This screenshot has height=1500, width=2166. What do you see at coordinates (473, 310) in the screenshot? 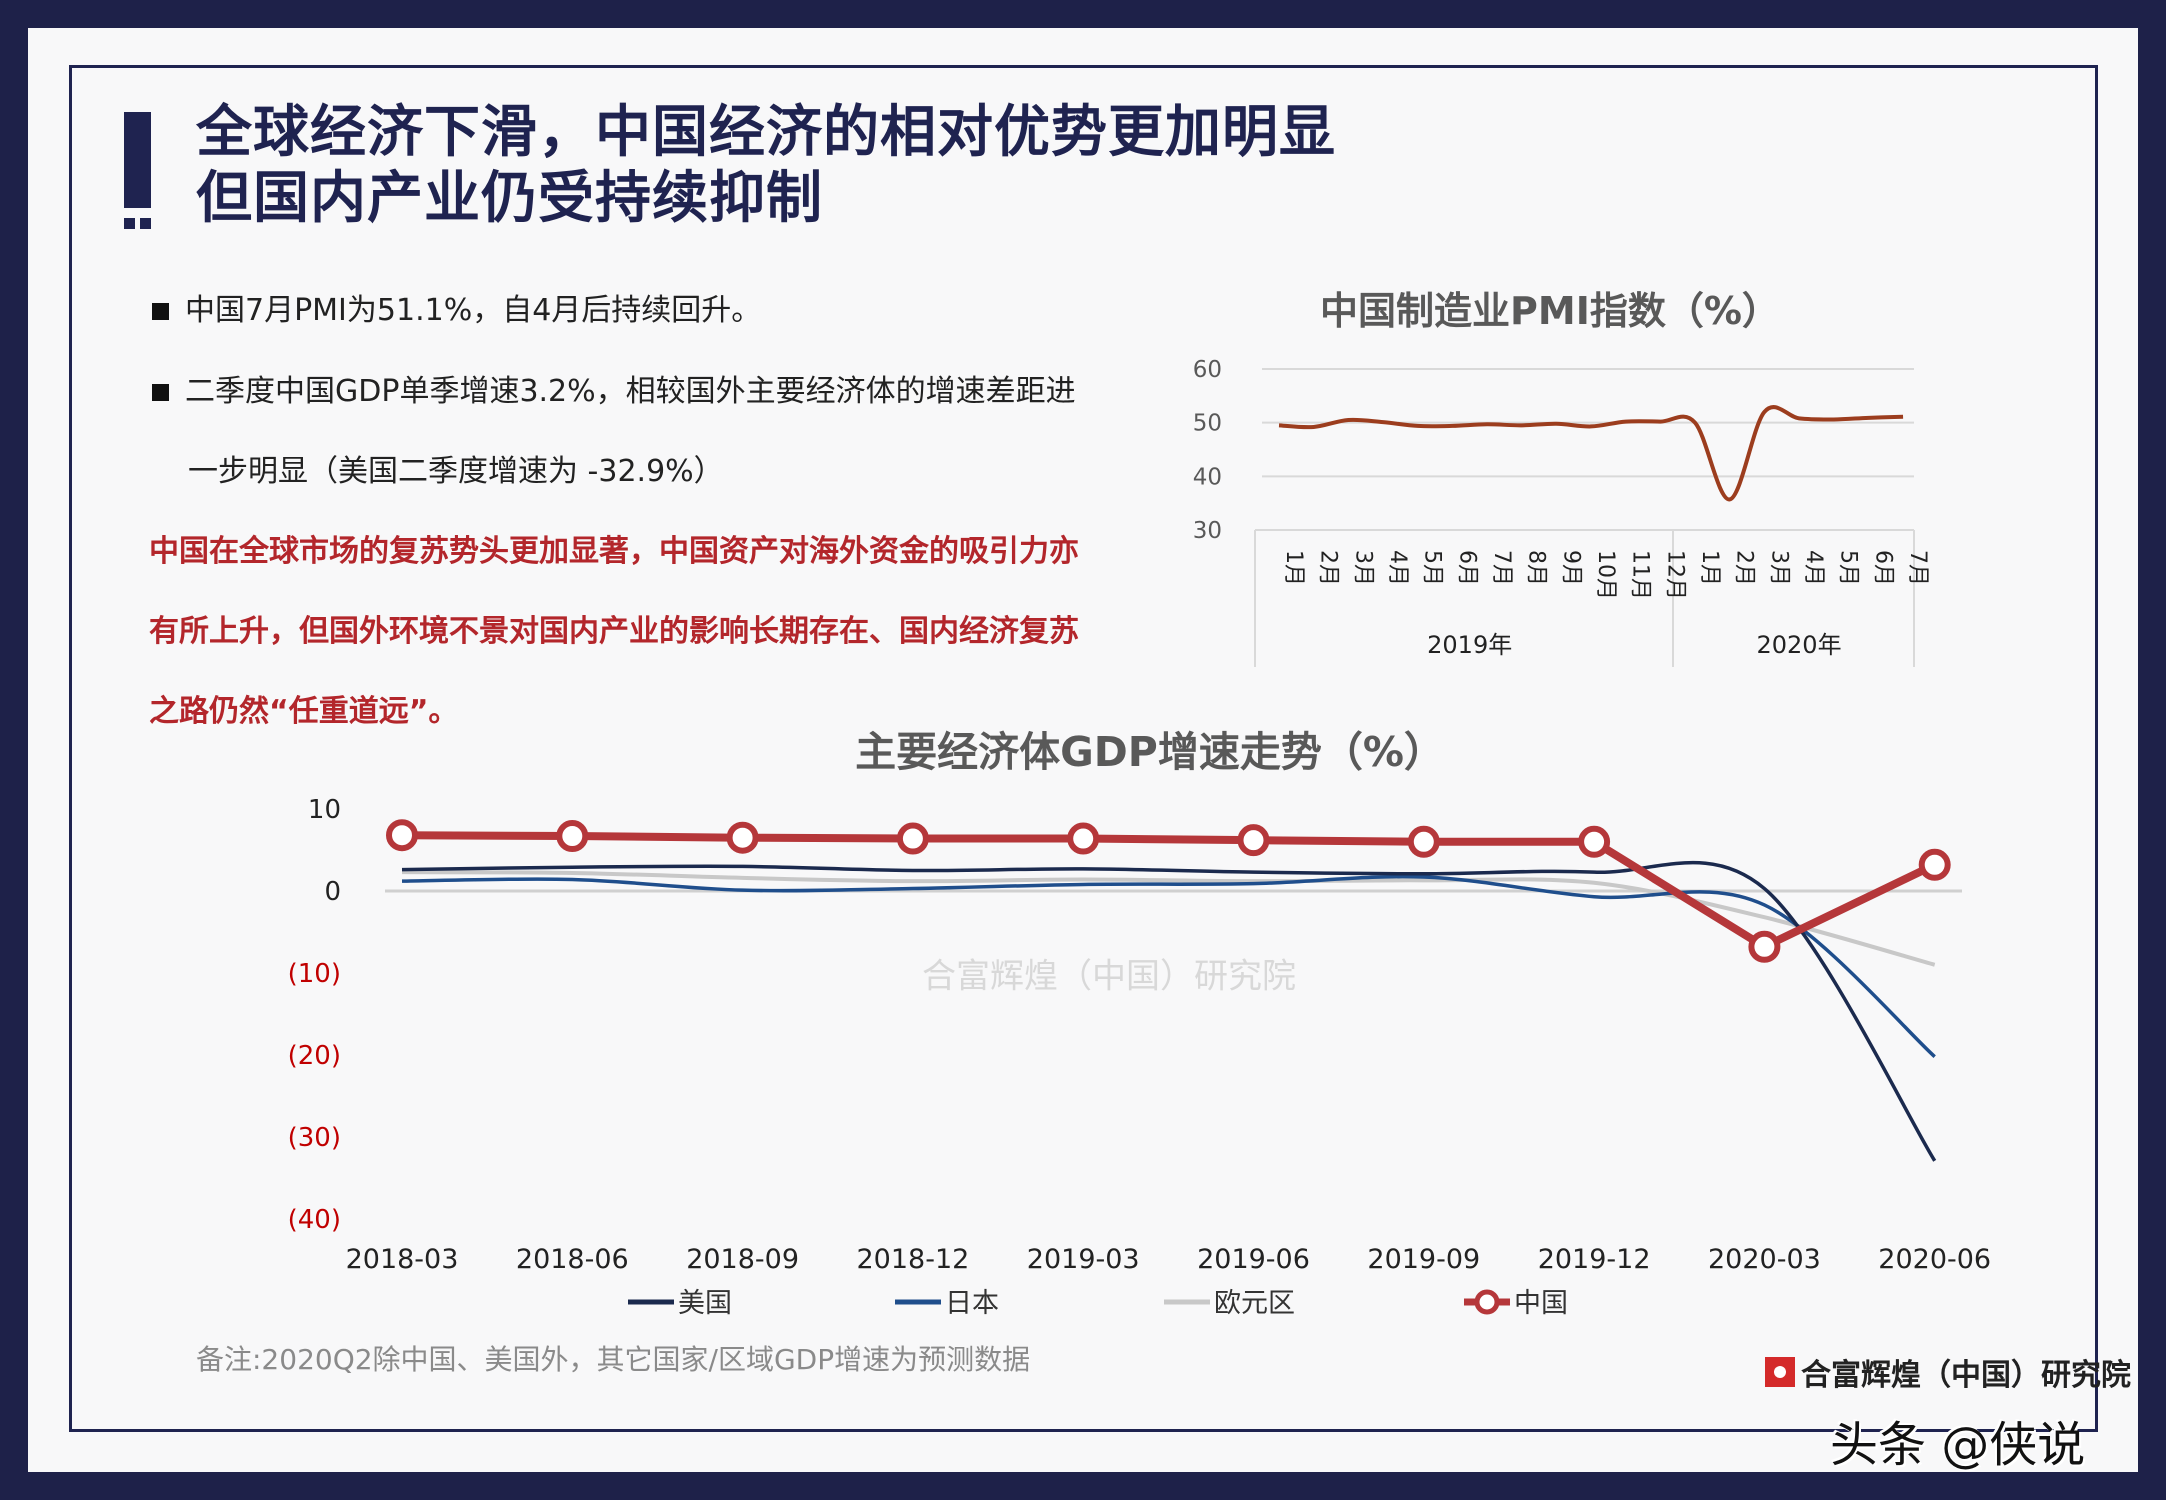
I see `bullet-text: 中国7月PMI为51.1%，自4月后持续回升。` at bounding box center [473, 310].